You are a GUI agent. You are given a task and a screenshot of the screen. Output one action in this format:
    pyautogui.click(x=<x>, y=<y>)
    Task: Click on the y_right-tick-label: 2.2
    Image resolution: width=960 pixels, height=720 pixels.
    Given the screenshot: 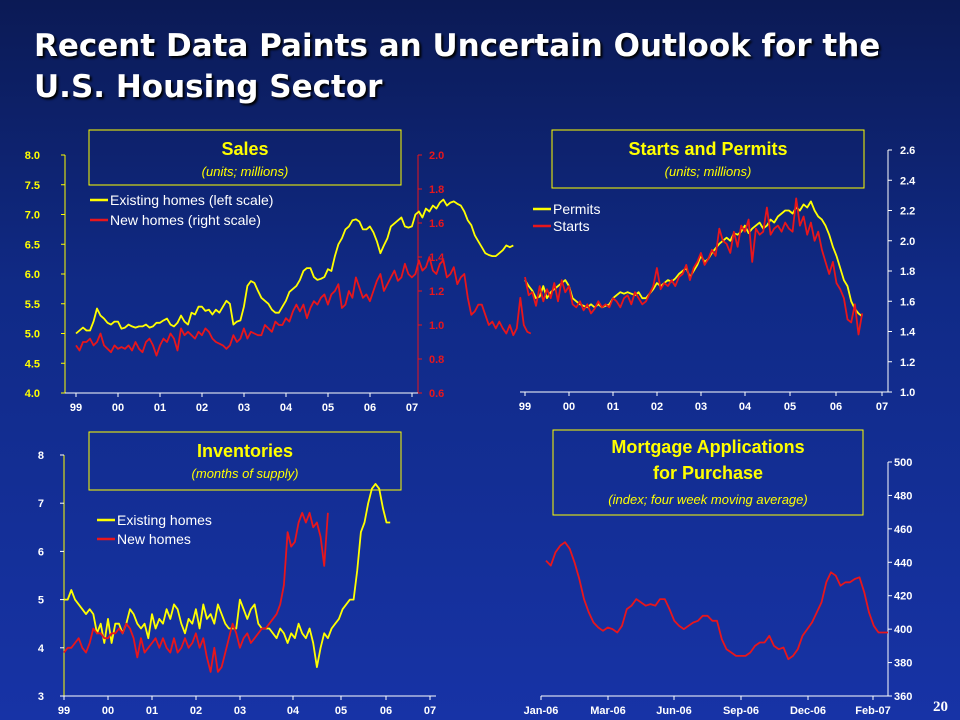 What is the action you would take?
    pyautogui.click(x=907, y=212)
    